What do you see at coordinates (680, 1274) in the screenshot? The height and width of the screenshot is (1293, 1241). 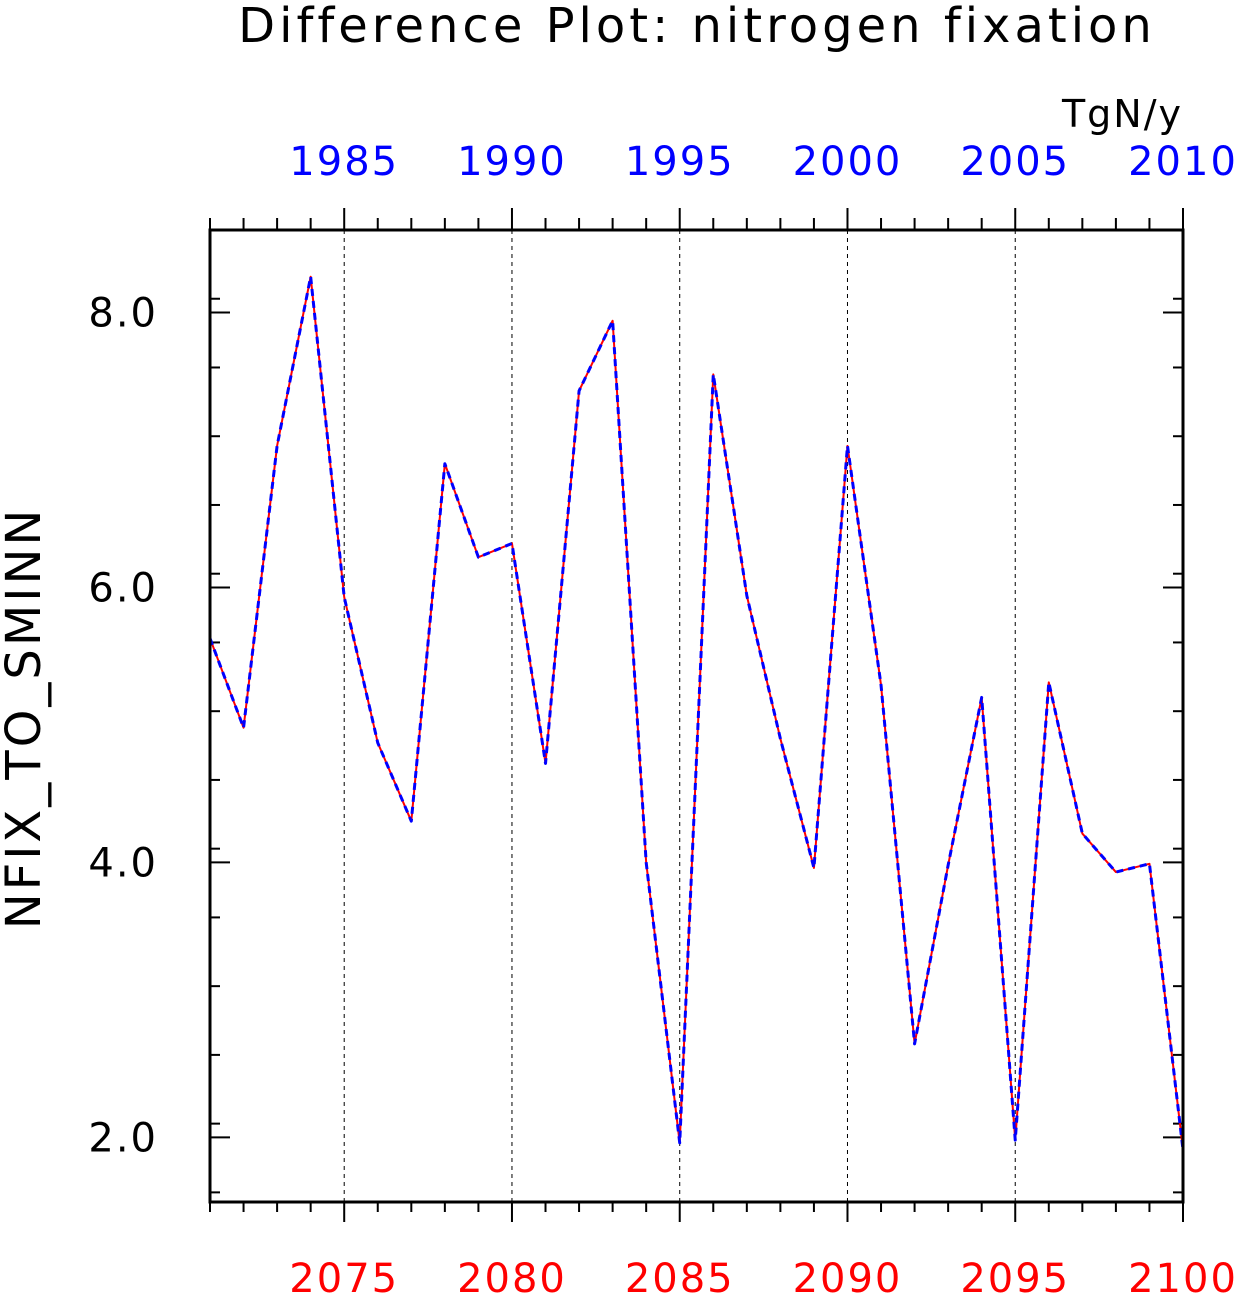 I see `x-bottom-tick-label: 2085` at bounding box center [680, 1274].